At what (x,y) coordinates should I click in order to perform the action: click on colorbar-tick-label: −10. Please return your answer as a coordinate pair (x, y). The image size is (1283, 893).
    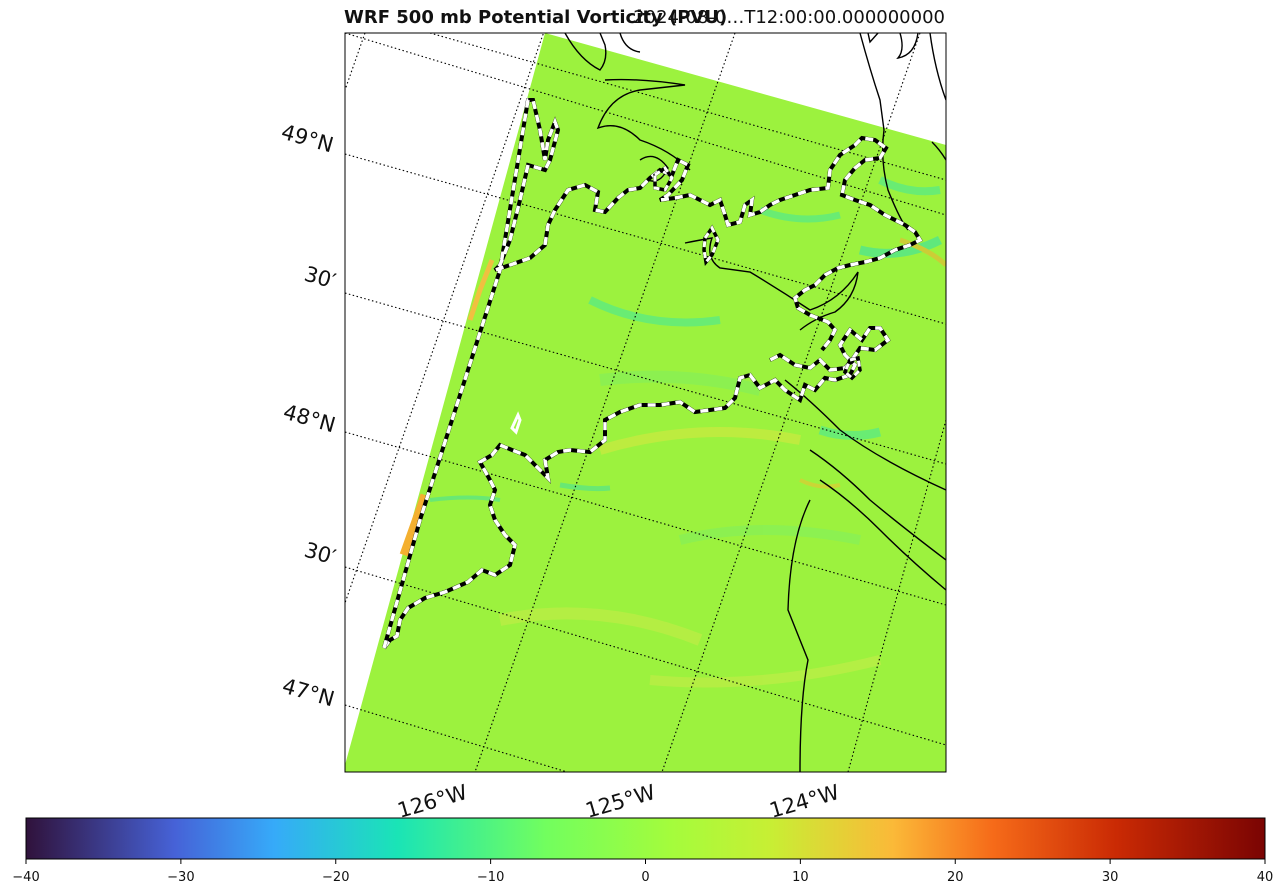
    Looking at the image, I should click on (490, 877).